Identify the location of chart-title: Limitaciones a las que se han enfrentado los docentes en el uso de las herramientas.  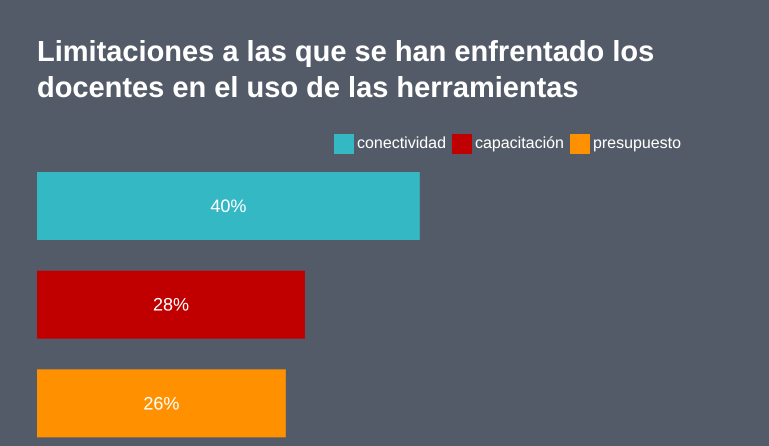
(346, 70).